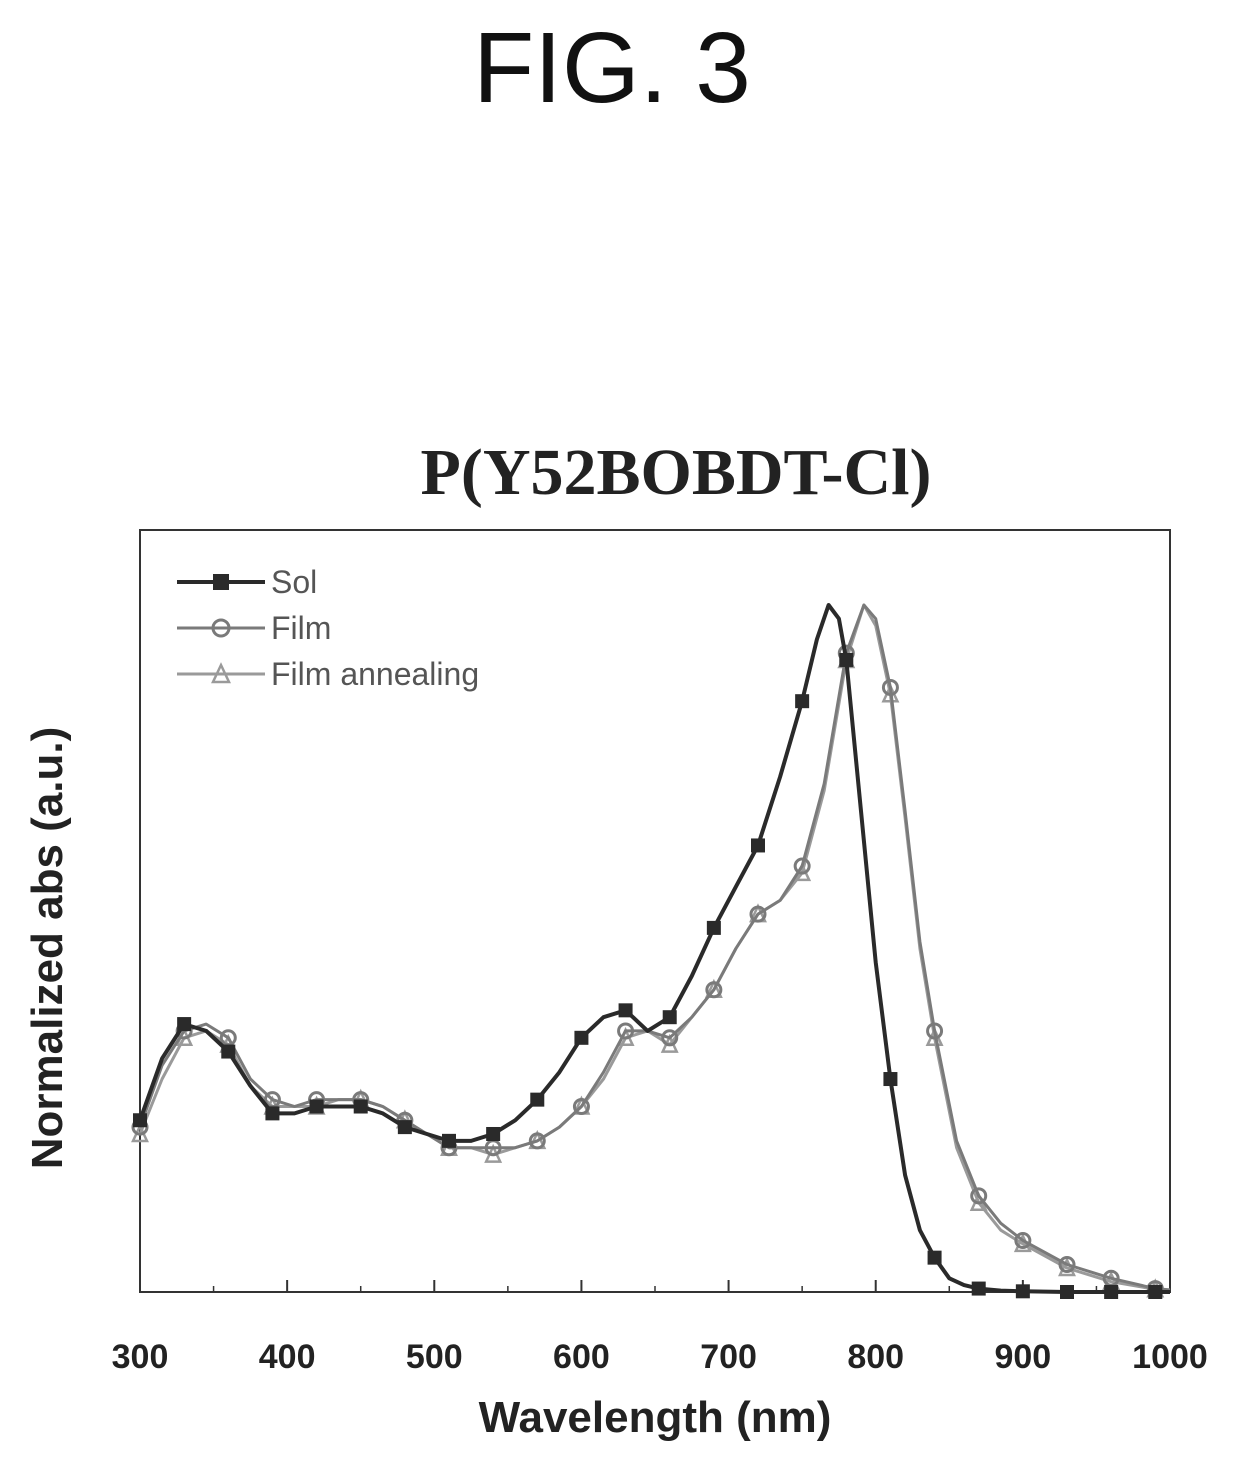  Describe the element at coordinates (47, 948) in the screenshot. I see `y-axis-label: Normalized abs (a.u.)` at that location.